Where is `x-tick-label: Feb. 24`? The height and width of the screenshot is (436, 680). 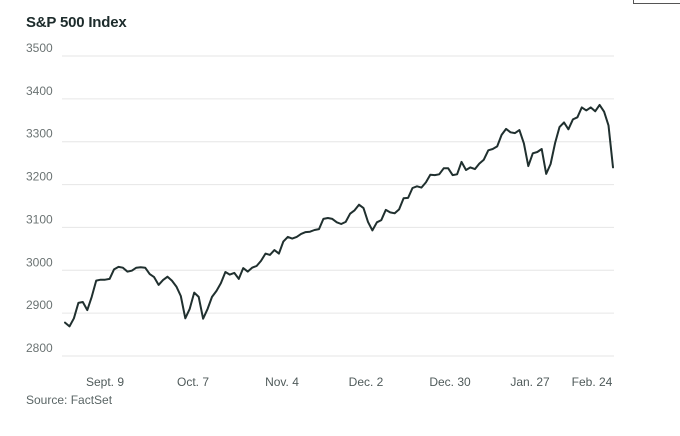
x-tick-label: Feb. 24 is located at coordinates (592, 382).